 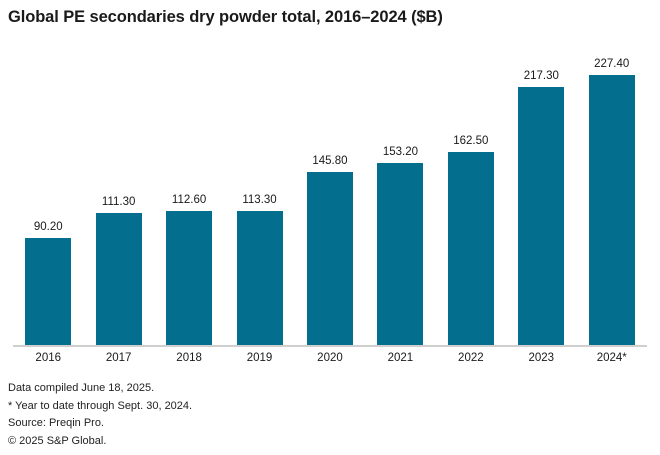 I want to click on bar-column: 145.80, so click(x=330, y=200).